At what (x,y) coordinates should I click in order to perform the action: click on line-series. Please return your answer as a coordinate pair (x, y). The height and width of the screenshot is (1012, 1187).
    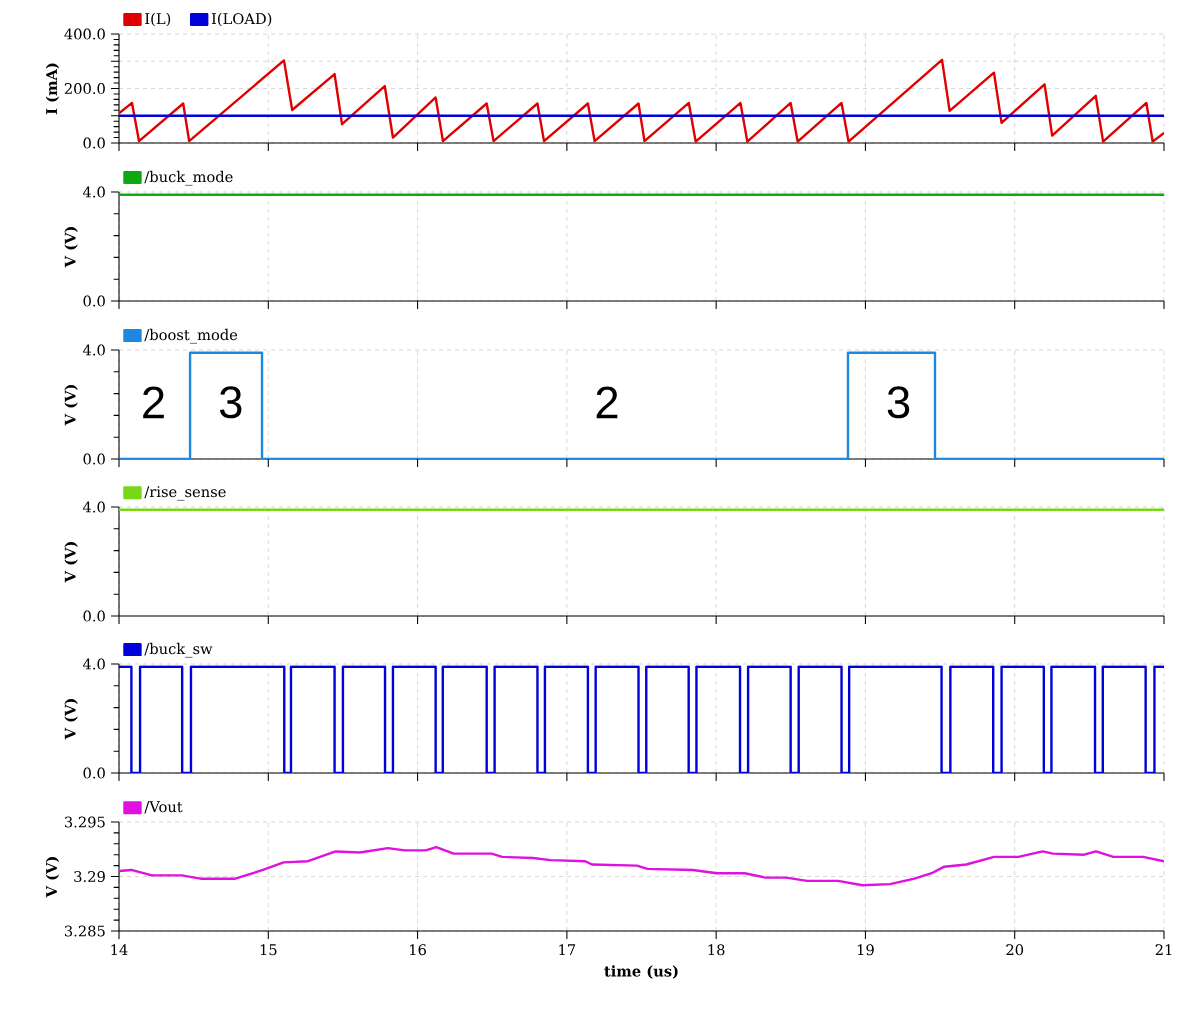
    Looking at the image, I should click on (641, 866).